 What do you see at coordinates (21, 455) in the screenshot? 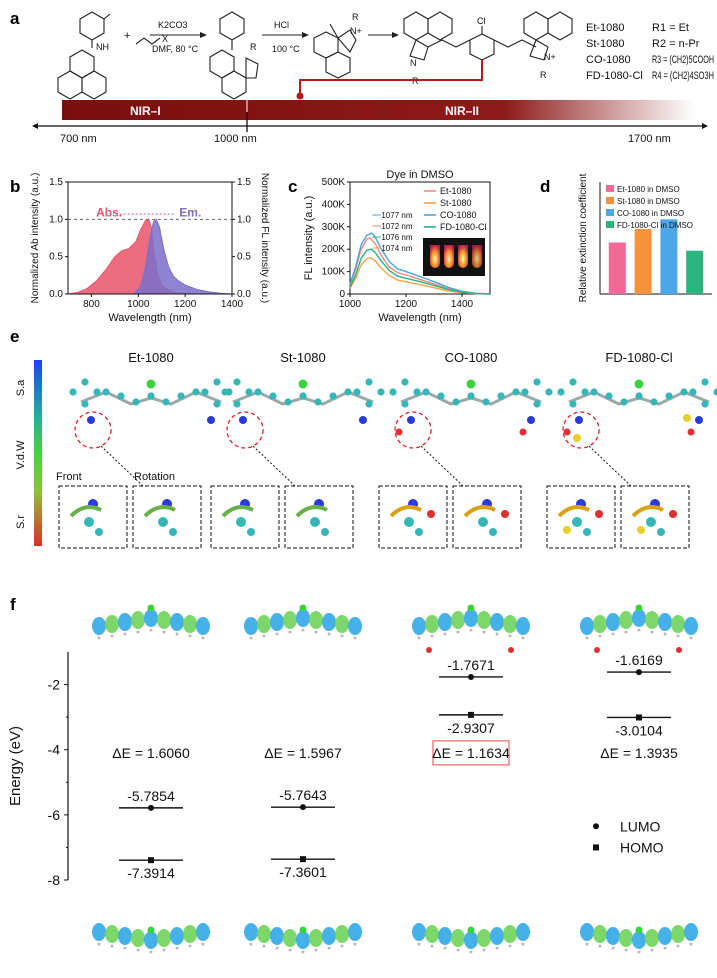
I see `scale-label-vdw: V.d.W` at bounding box center [21, 455].